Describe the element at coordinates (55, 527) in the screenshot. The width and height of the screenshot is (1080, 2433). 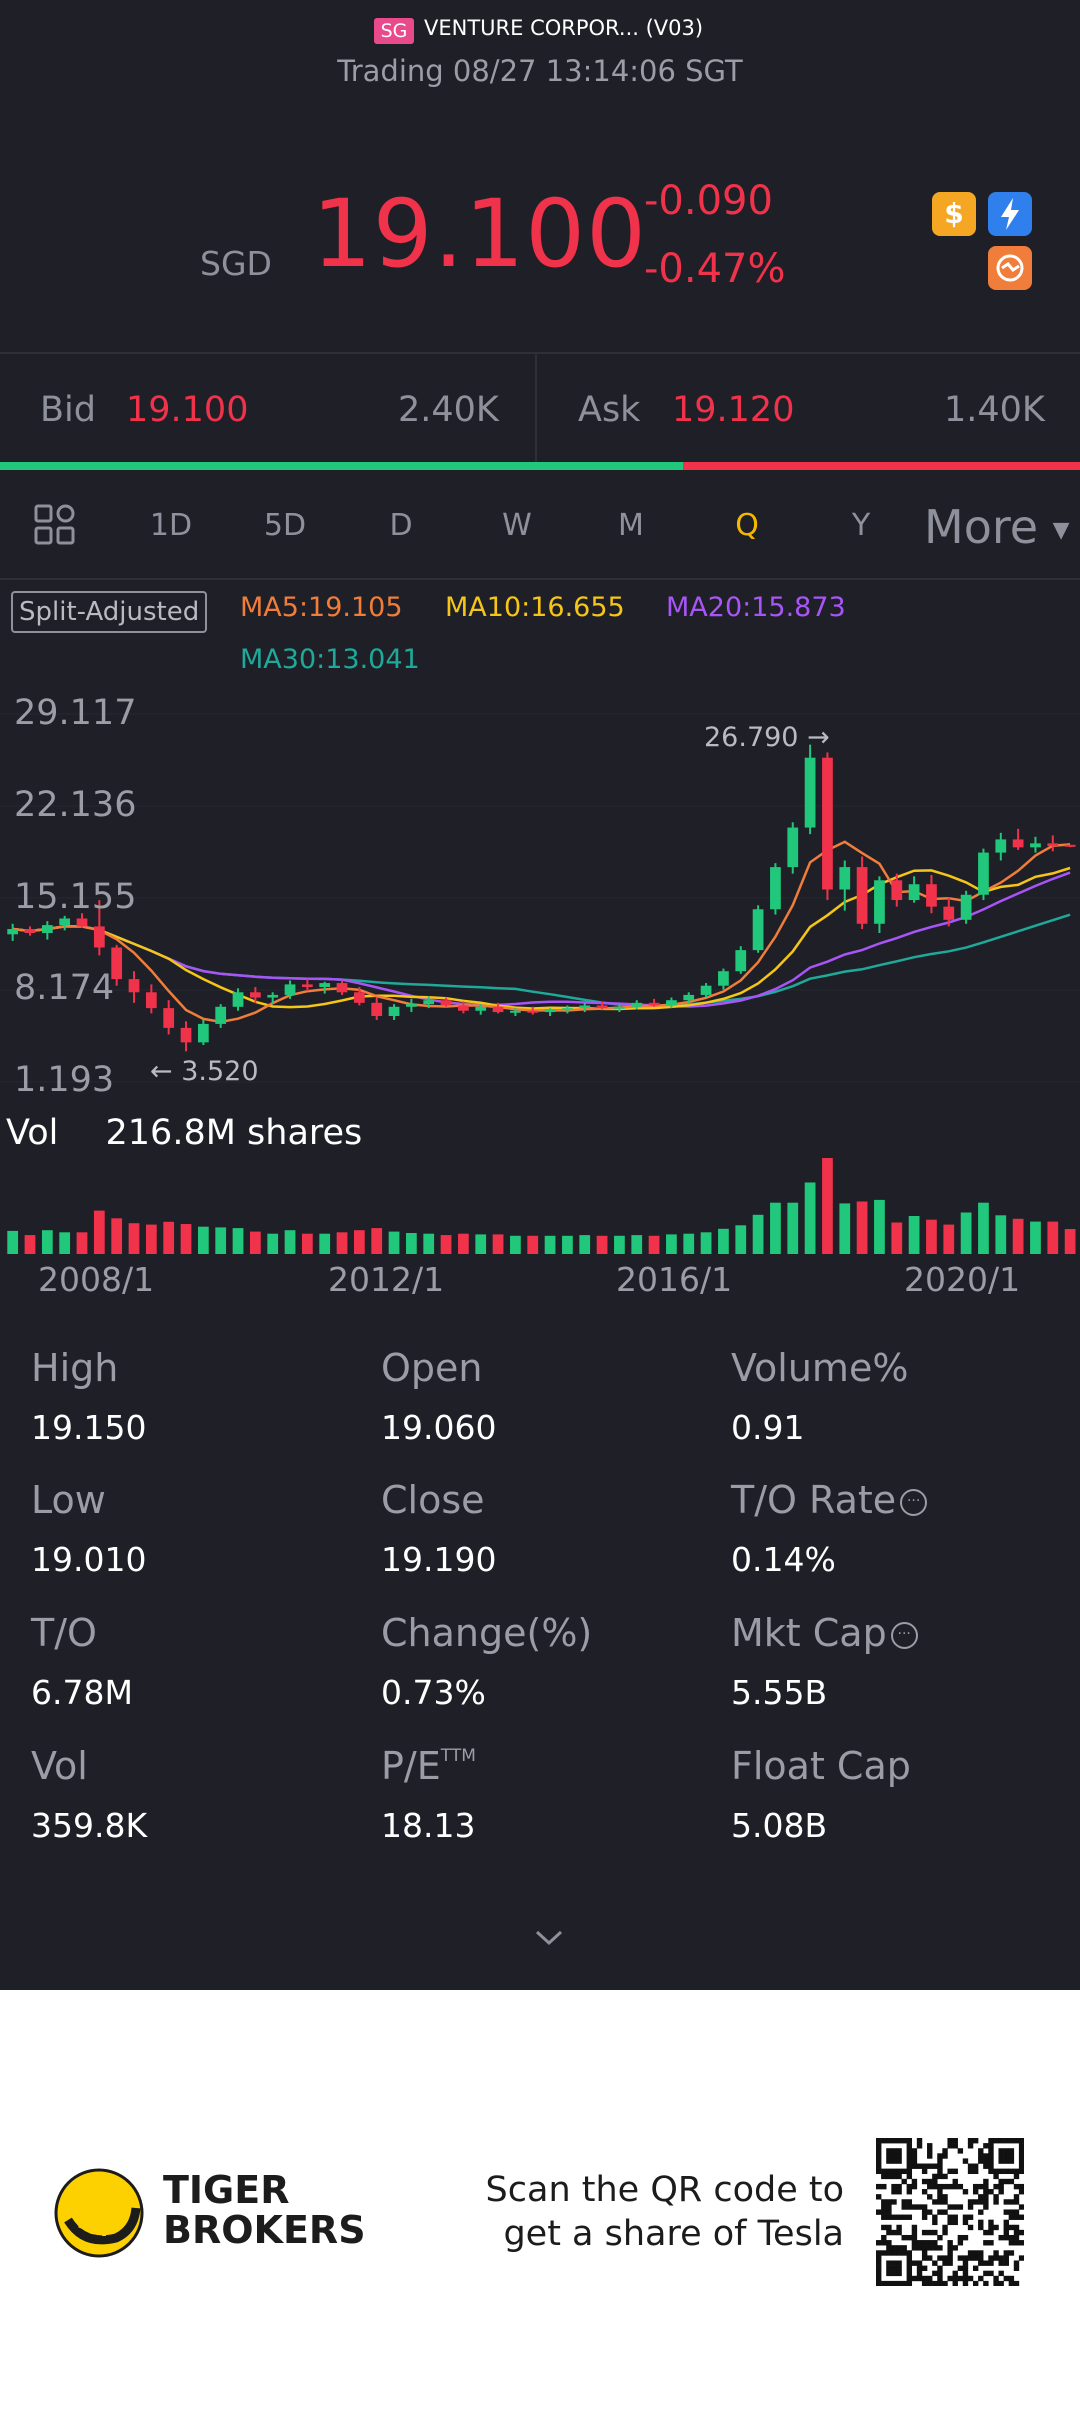
I see `grid-layout-icon` at that location.